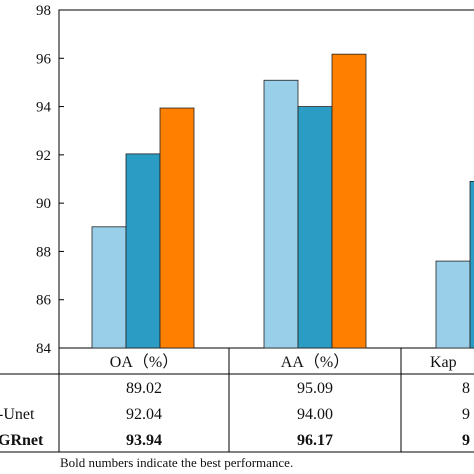 The width and height of the screenshot is (474, 474). What do you see at coordinates (44, 108) in the screenshot?
I see `y-tick-label: 94` at bounding box center [44, 108].